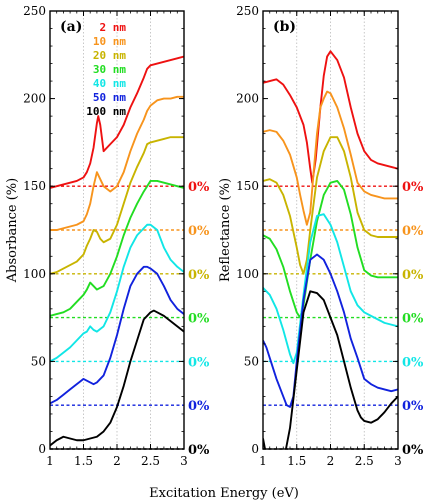  What do you see at coordinates (225, 230) in the screenshot?
I see `y-axis-title: Reflectance (%)` at bounding box center [225, 230].